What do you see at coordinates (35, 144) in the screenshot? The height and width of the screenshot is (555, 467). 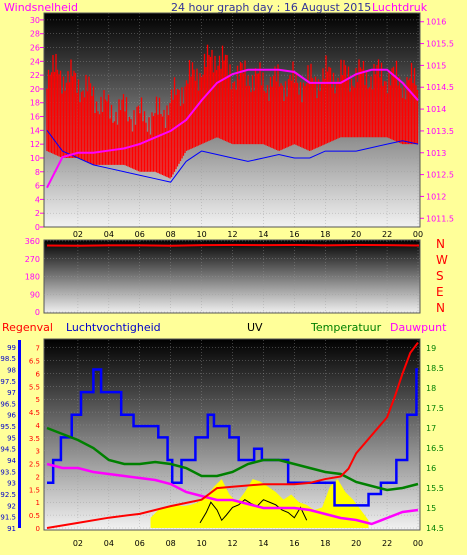 I see `left-tick-label: 12` at bounding box center [35, 144].